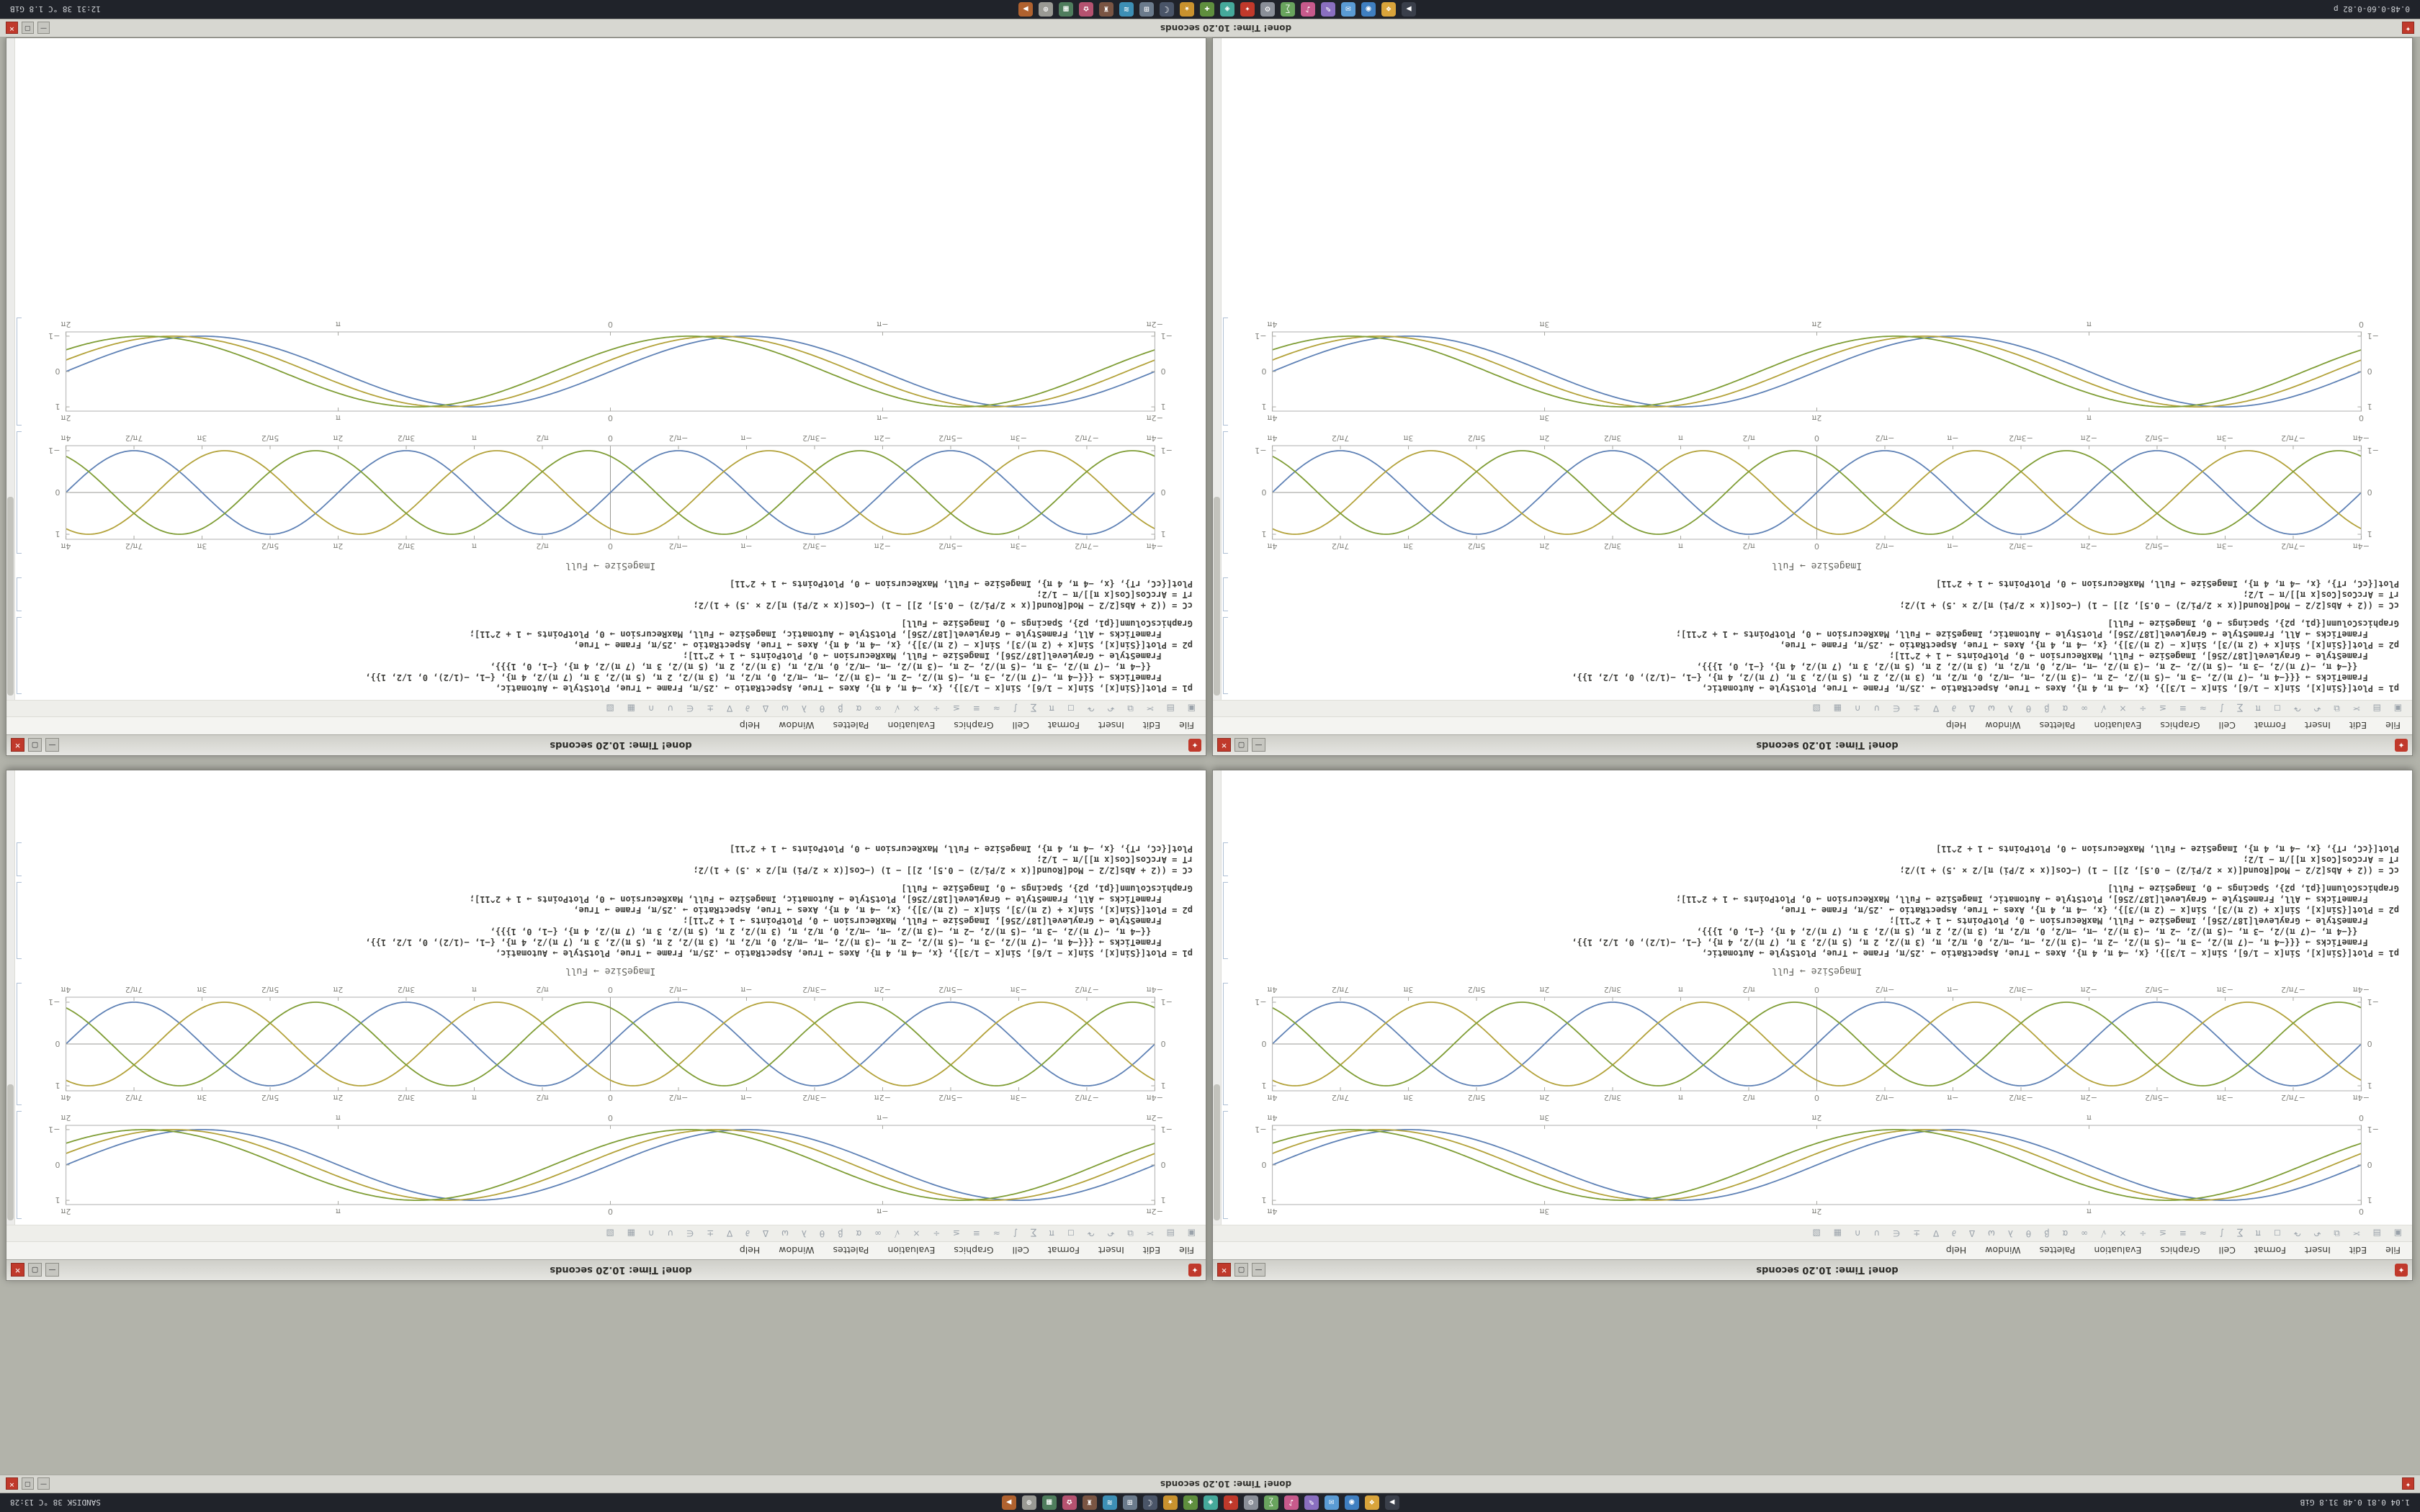  I want to click on chat-icon: ◈, so click(1226, 9).